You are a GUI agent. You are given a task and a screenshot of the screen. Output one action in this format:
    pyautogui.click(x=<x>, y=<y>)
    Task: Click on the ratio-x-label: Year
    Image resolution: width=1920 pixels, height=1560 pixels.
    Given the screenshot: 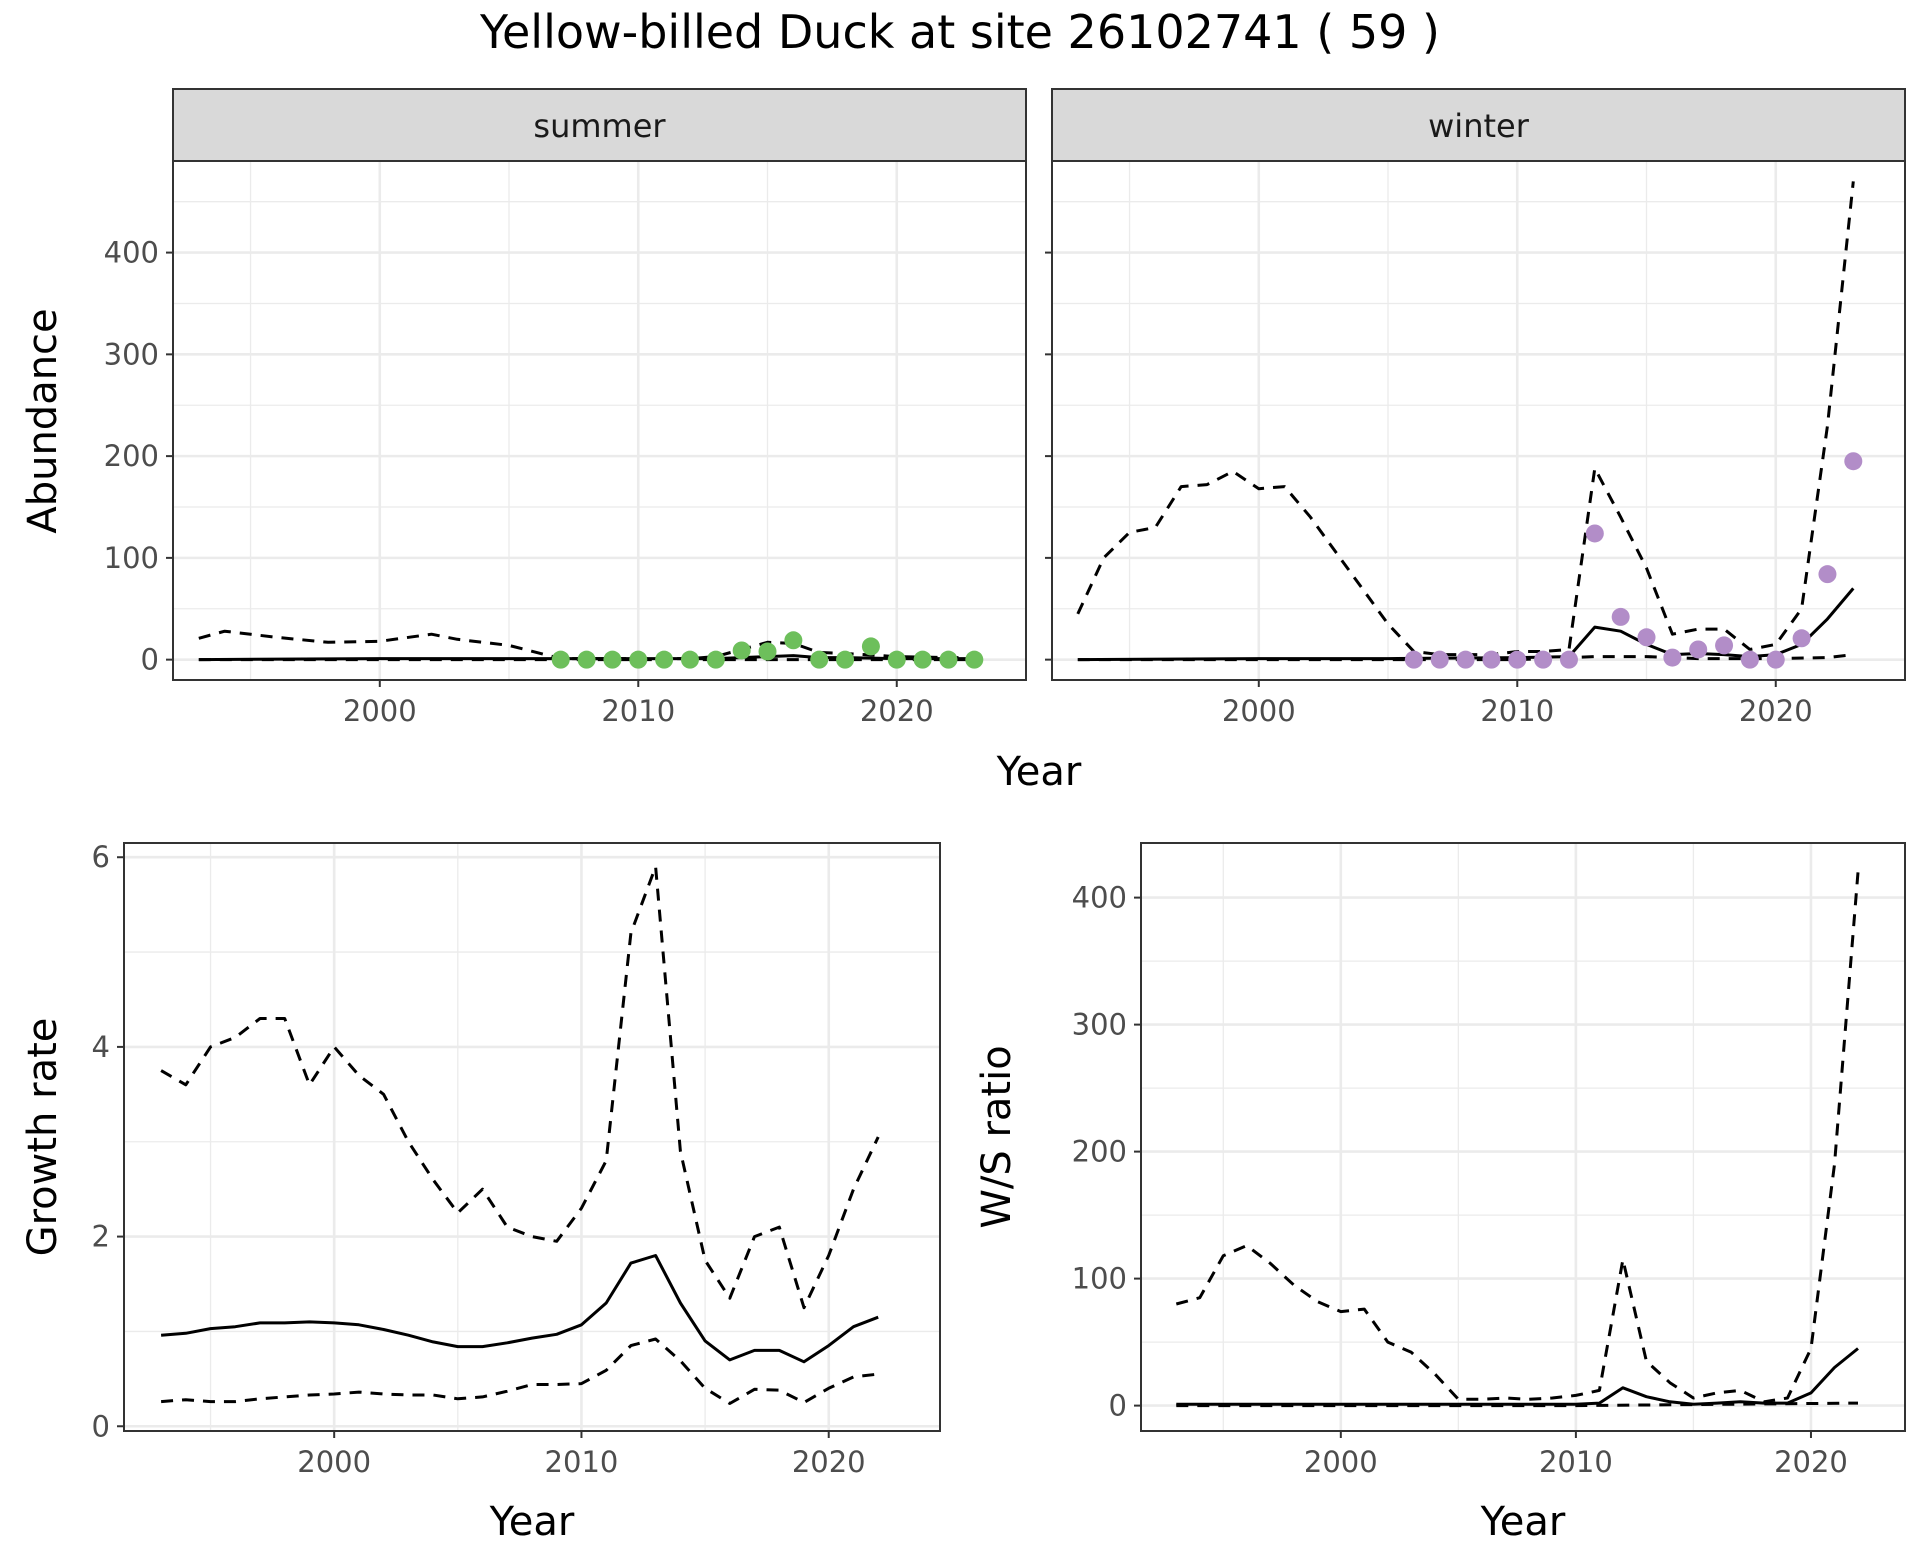 What is the action you would take?
    pyautogui.click(x=1523, y=1522)
    